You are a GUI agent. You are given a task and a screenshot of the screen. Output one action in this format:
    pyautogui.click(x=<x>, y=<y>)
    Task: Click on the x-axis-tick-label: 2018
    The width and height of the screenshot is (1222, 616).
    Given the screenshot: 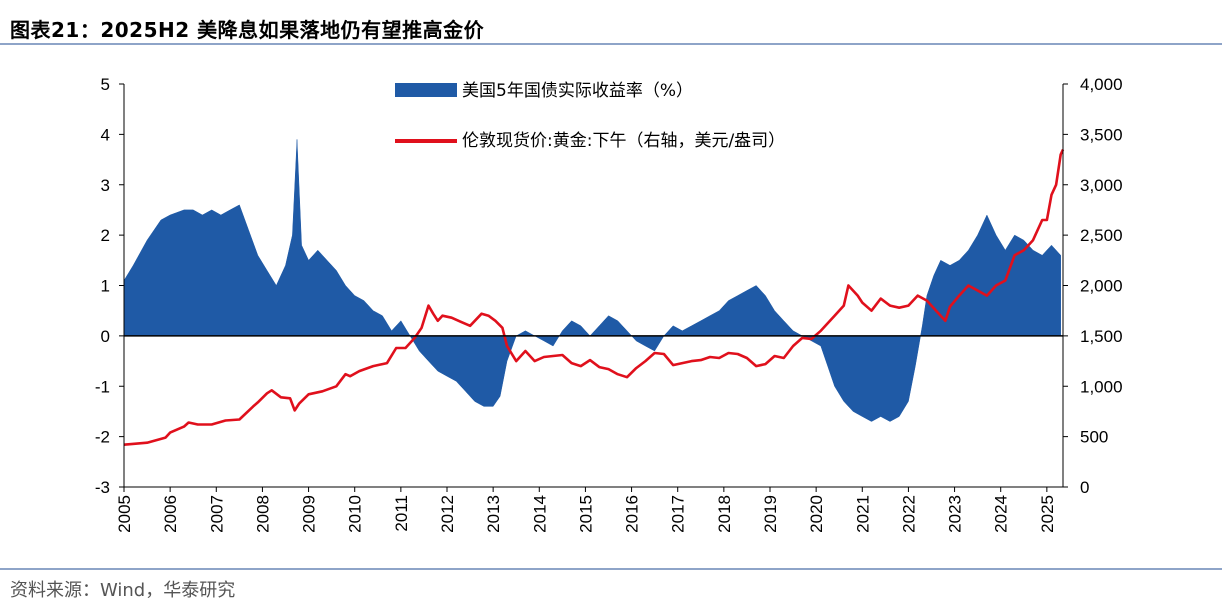 What is the action you would take?
    pyautogui.click(x=724, y=514)
    